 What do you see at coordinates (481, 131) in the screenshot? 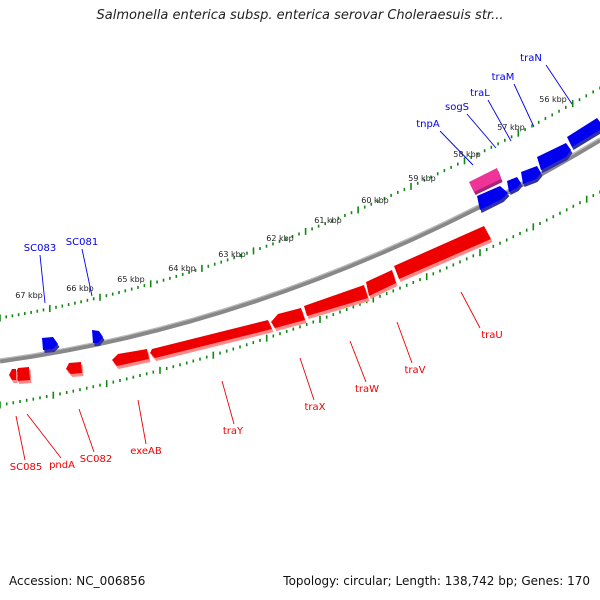
I see `leader-sogs` at bounding box center [481, 131].